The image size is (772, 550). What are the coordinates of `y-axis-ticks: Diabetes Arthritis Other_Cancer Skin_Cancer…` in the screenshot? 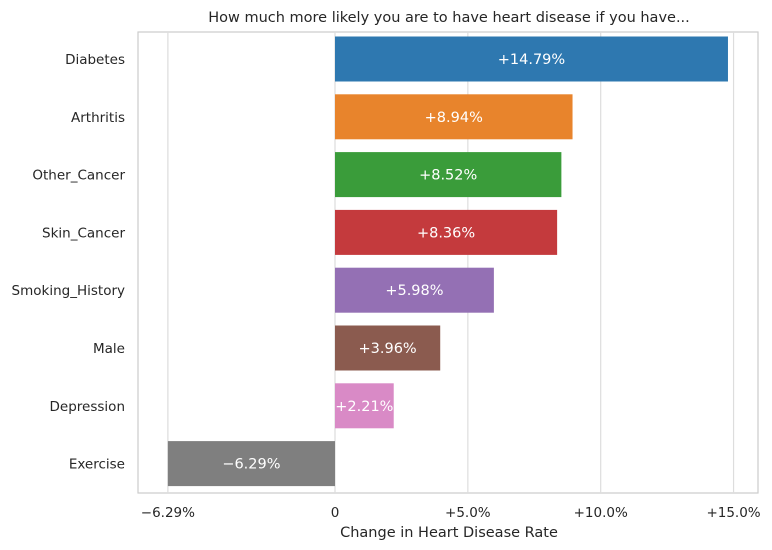 It's located at (69, 262).